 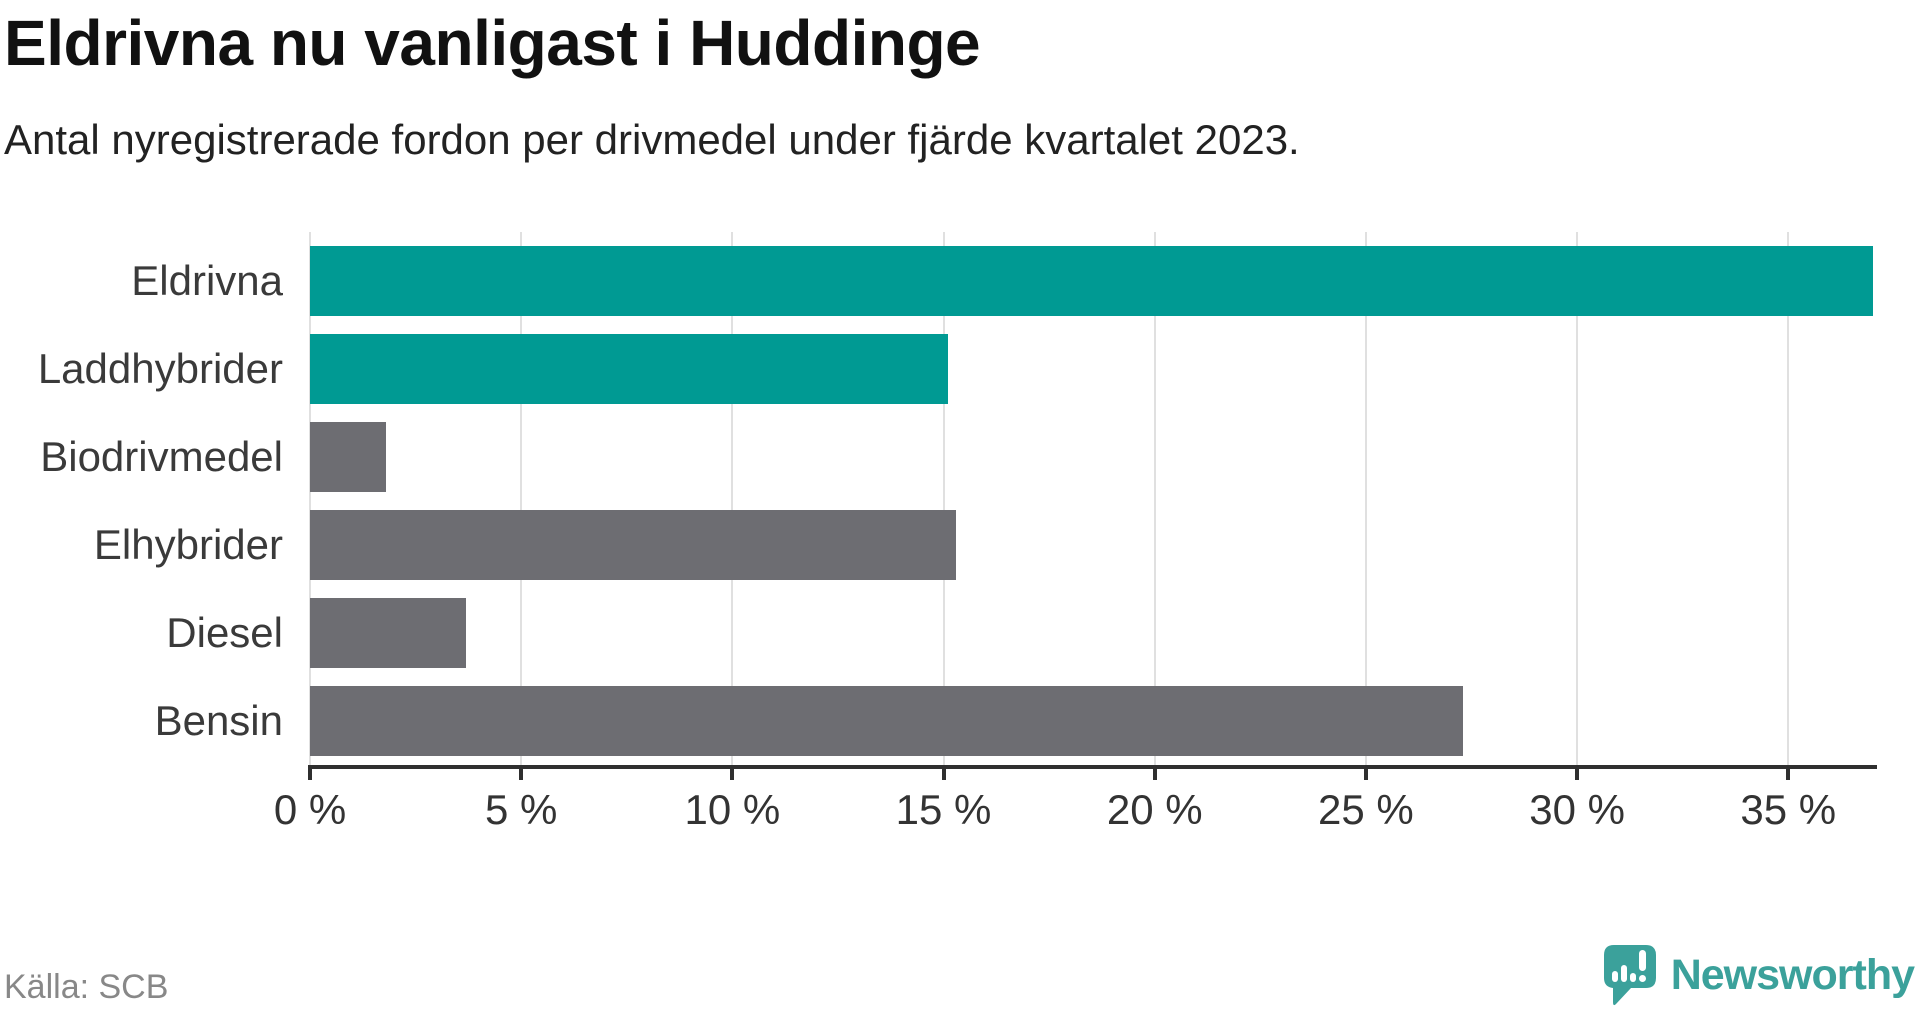 I want to click on bar-diesel, so click(x=388, y=633).